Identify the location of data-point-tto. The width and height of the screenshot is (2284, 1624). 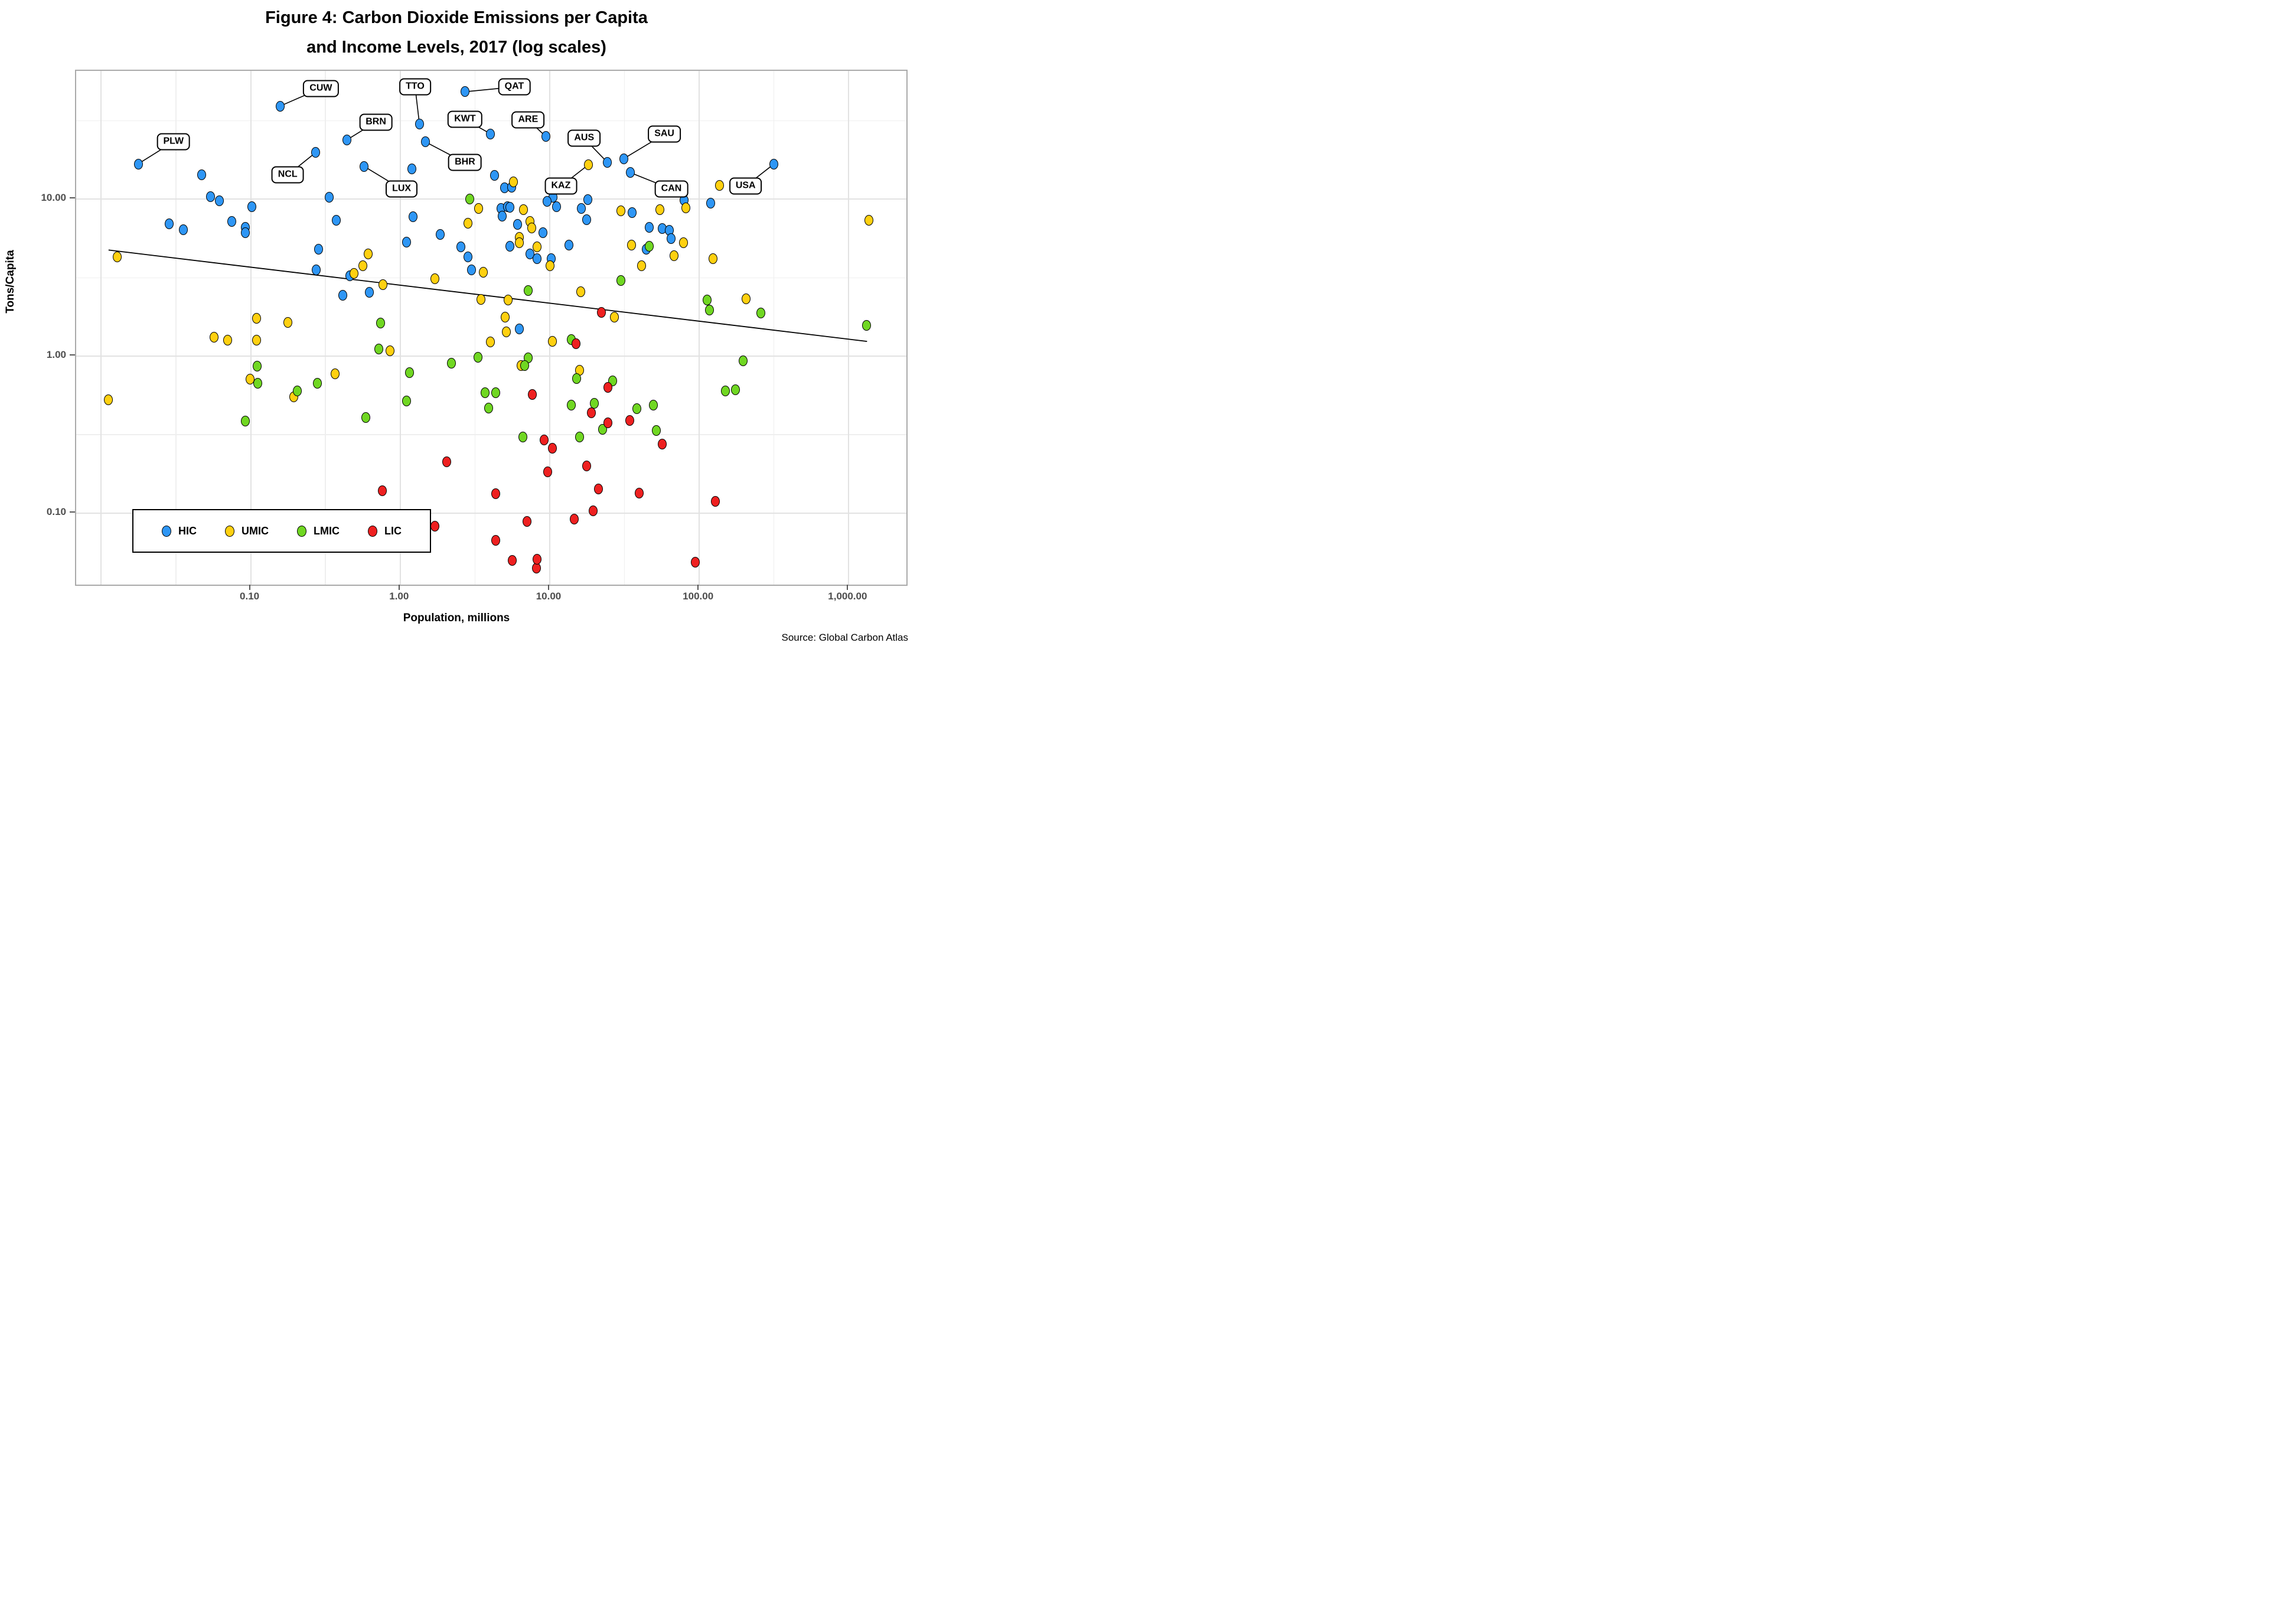
(419, 124).